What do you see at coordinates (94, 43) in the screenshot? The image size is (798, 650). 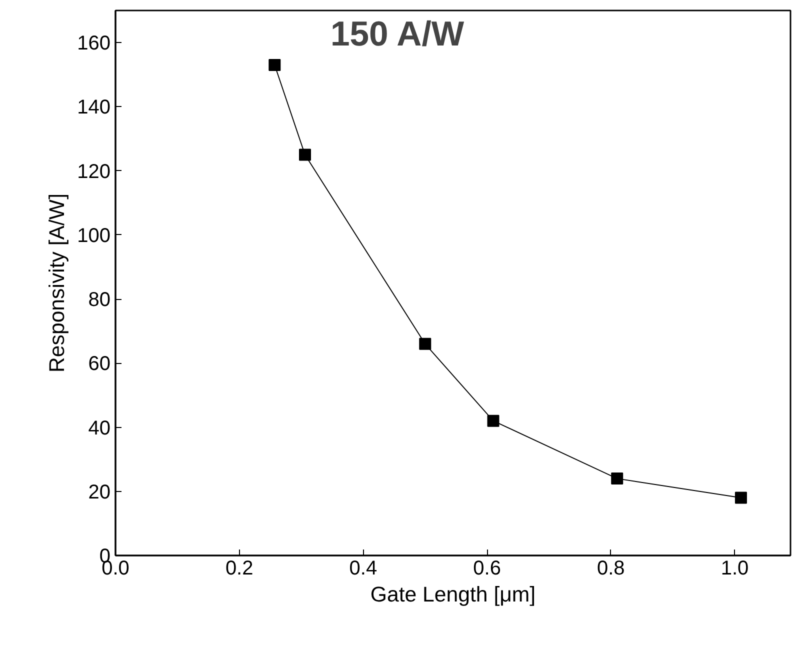 I see `y-tick-label: 160` at bounding box center [94, 43].